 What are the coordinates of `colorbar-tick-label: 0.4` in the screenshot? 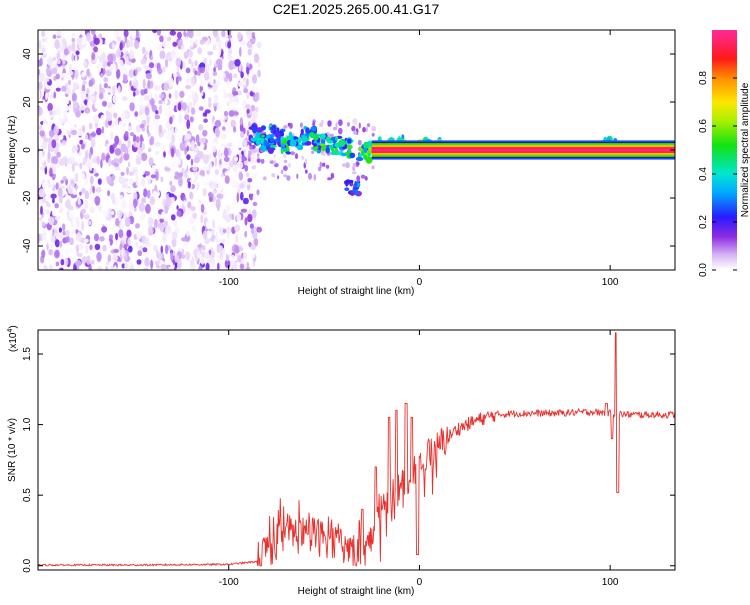 It's located at (703, 174).